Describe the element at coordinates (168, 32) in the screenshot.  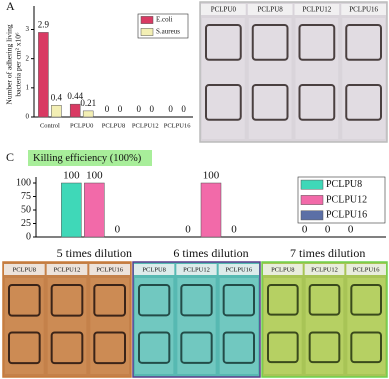
I see `legend-label: S.aureus` at that location.